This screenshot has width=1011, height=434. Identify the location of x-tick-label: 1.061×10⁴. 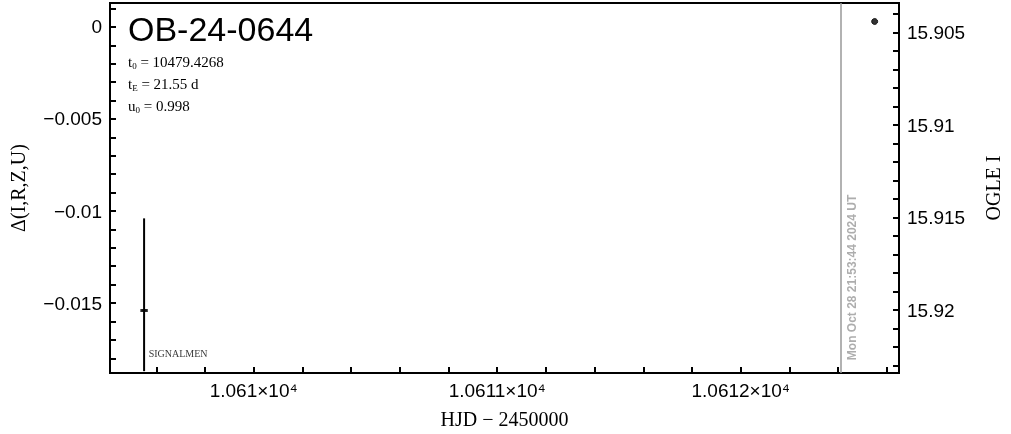
(253, 390).